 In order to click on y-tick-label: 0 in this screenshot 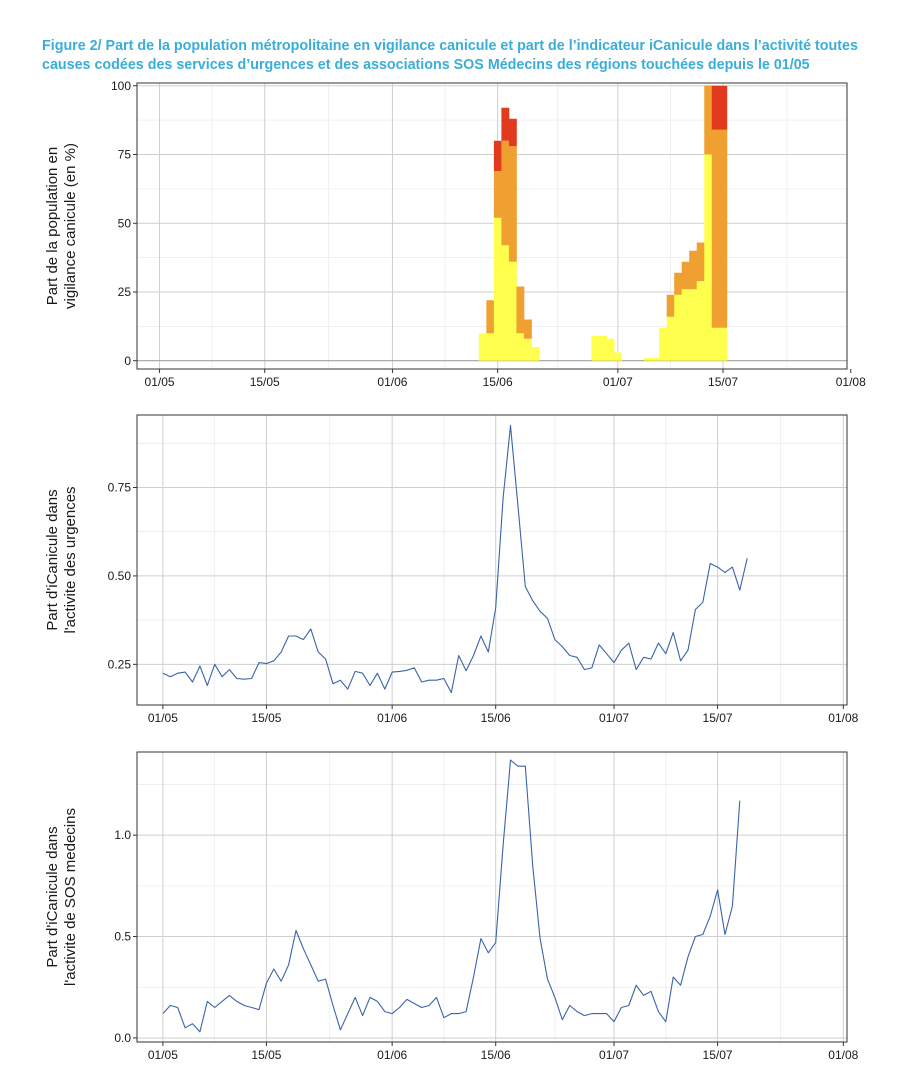, I will do `click(127, 361)`.